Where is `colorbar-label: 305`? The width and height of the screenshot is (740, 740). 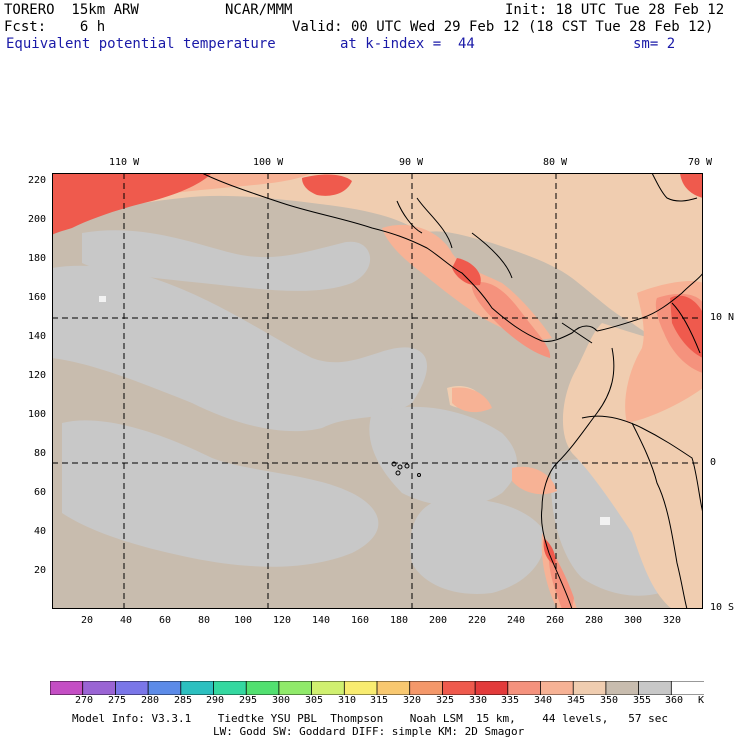 colorbar-label: 305 is located at coordinates (314, 700).